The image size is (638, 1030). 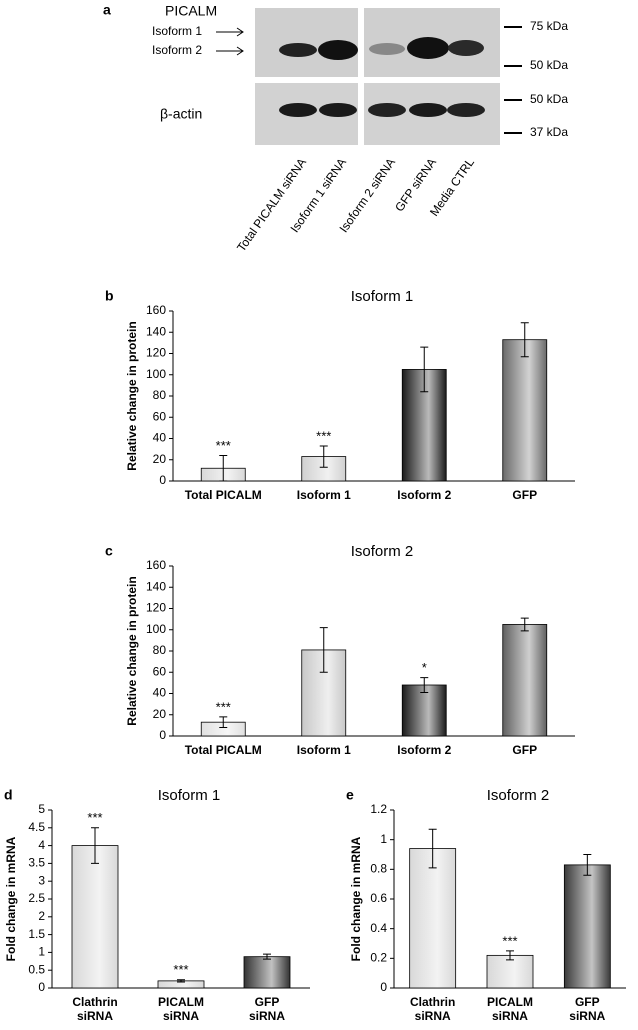 What do you see at coordinates (513, 80) in the screenshot?
I see `marker-ticks` at bounding box center [513, 80].